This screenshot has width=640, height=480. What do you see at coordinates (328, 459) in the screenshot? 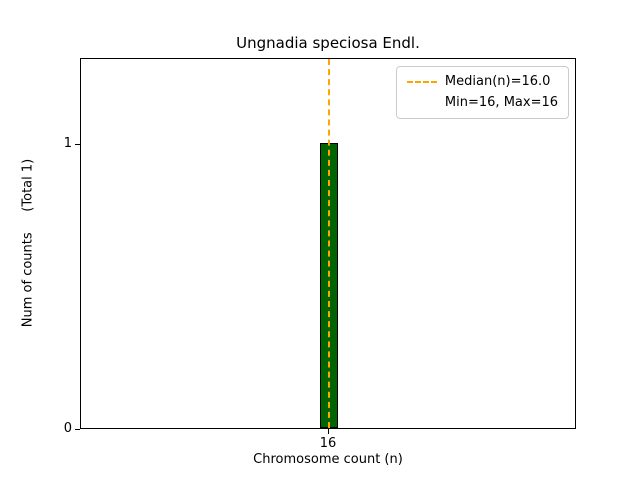
I see `x-axis-label: Chromosome count (n)` at bounding box center [328, 459].